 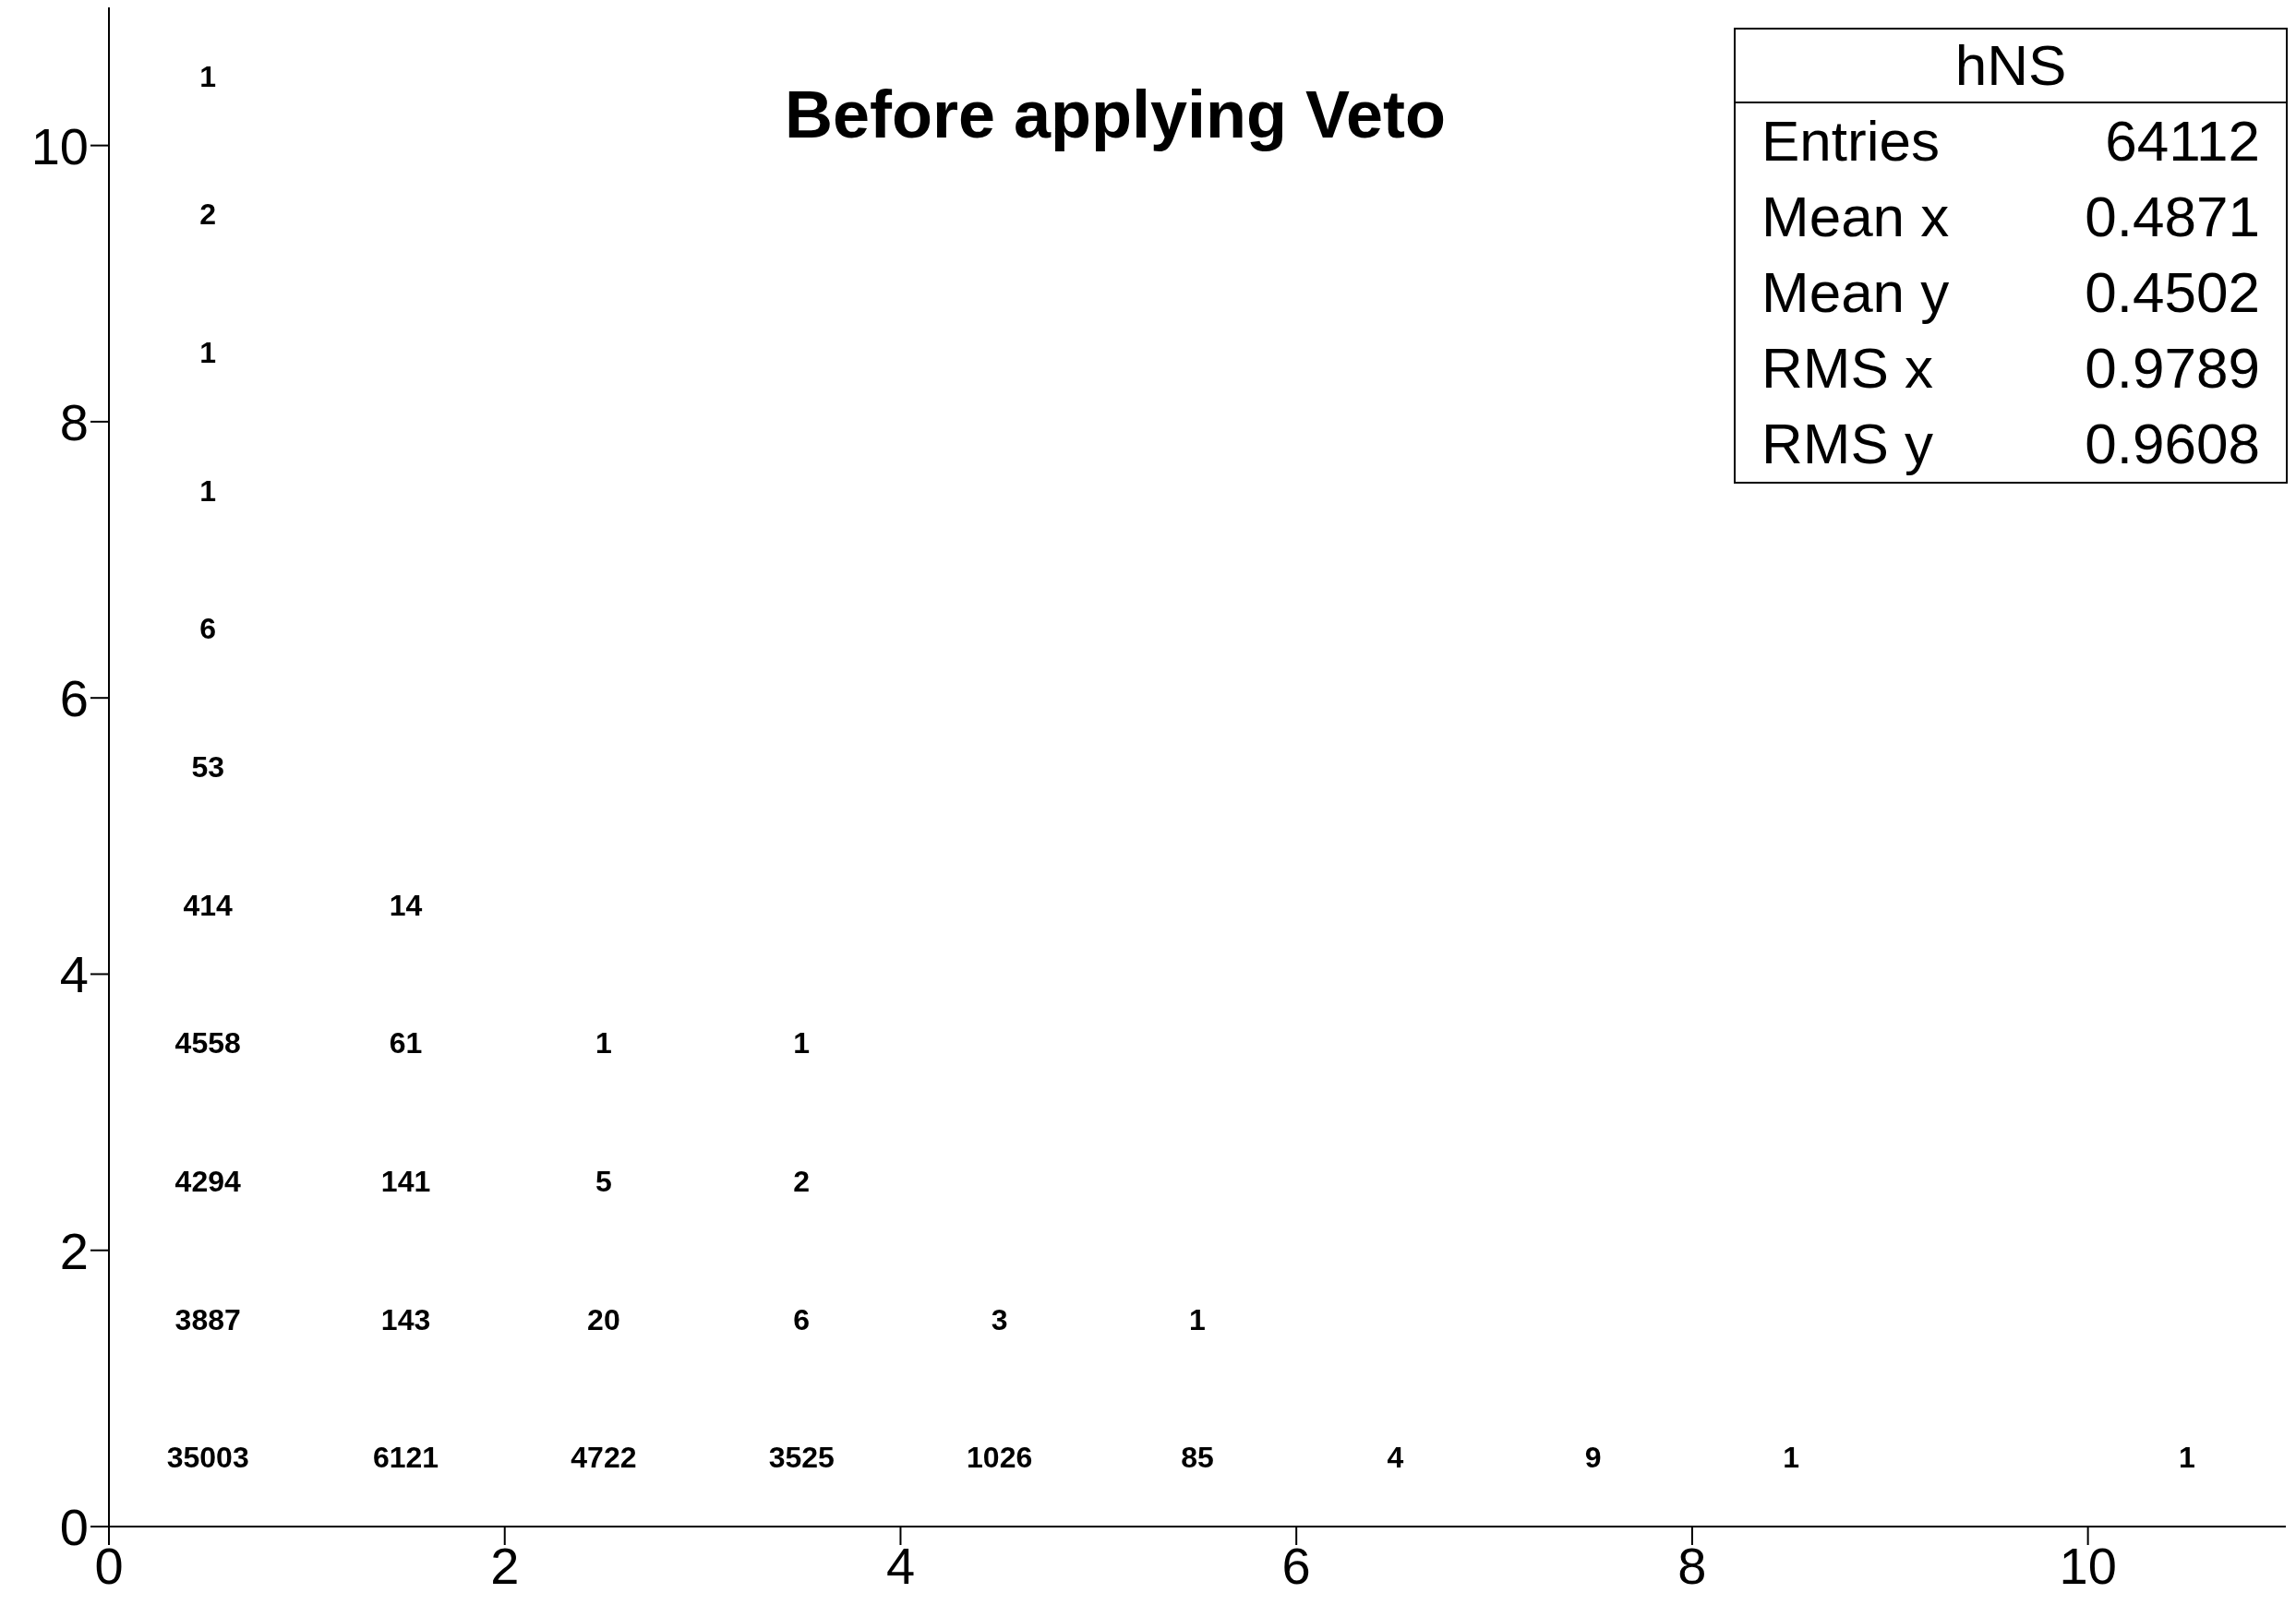 I want to click on data-label: 9, so click(x=1593, y=1458).